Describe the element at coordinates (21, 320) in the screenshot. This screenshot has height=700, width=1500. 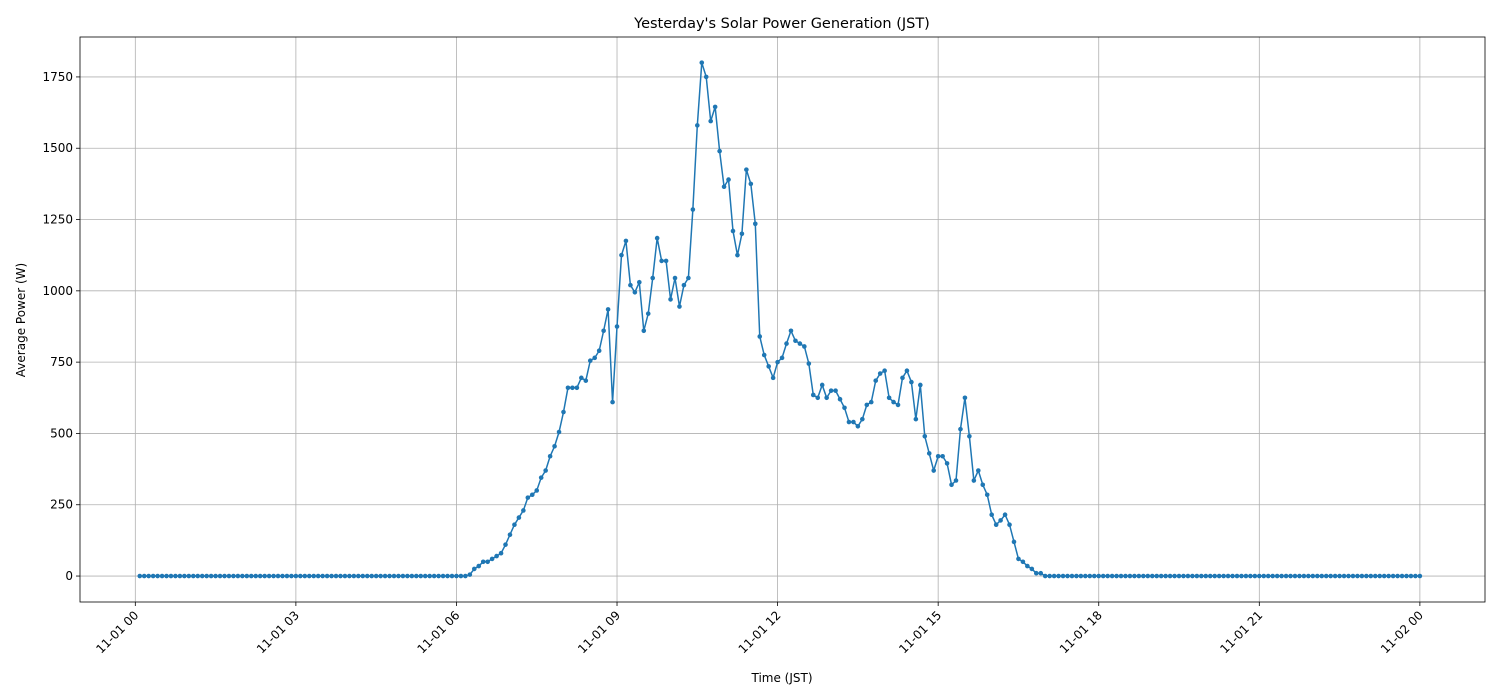
I see `y-axis-label: Average Power (W)` at that location.